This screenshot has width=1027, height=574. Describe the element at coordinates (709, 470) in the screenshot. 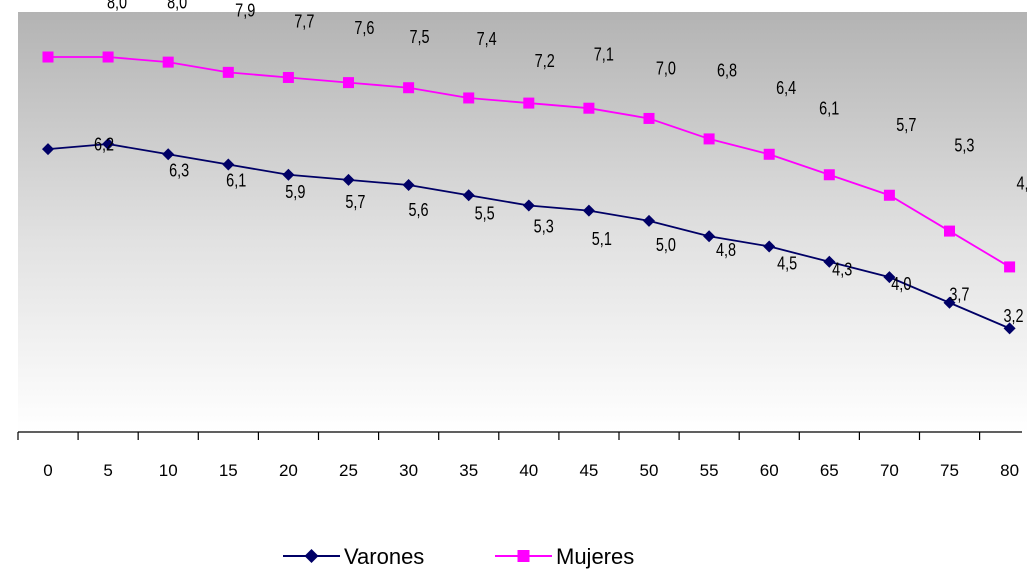

I see `x-tick-label: 55` at that location.